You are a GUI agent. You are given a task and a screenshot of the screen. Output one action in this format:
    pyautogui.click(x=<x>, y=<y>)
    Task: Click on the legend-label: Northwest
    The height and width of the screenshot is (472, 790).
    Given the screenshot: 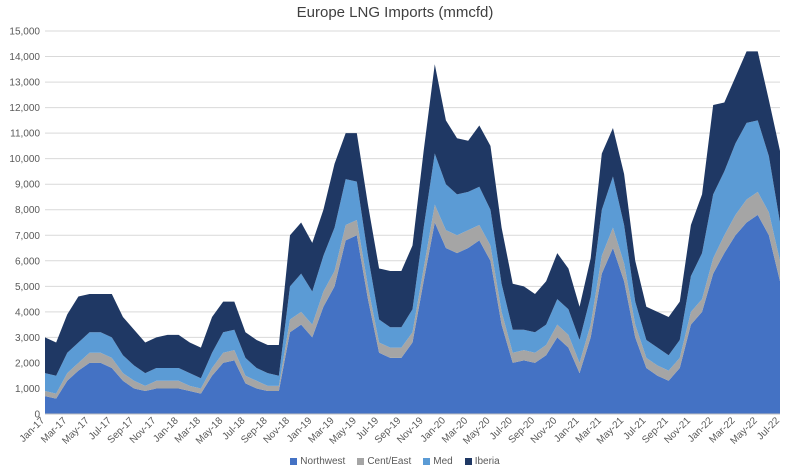 What is the action you would take?
    pyautogui.click(x=323, y=461)
    